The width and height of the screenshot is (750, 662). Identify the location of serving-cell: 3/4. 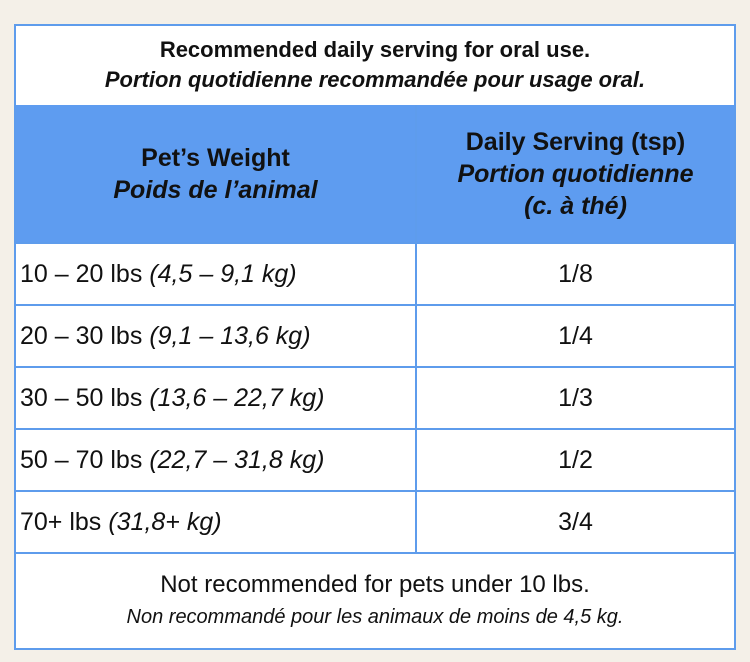
(575, 522).